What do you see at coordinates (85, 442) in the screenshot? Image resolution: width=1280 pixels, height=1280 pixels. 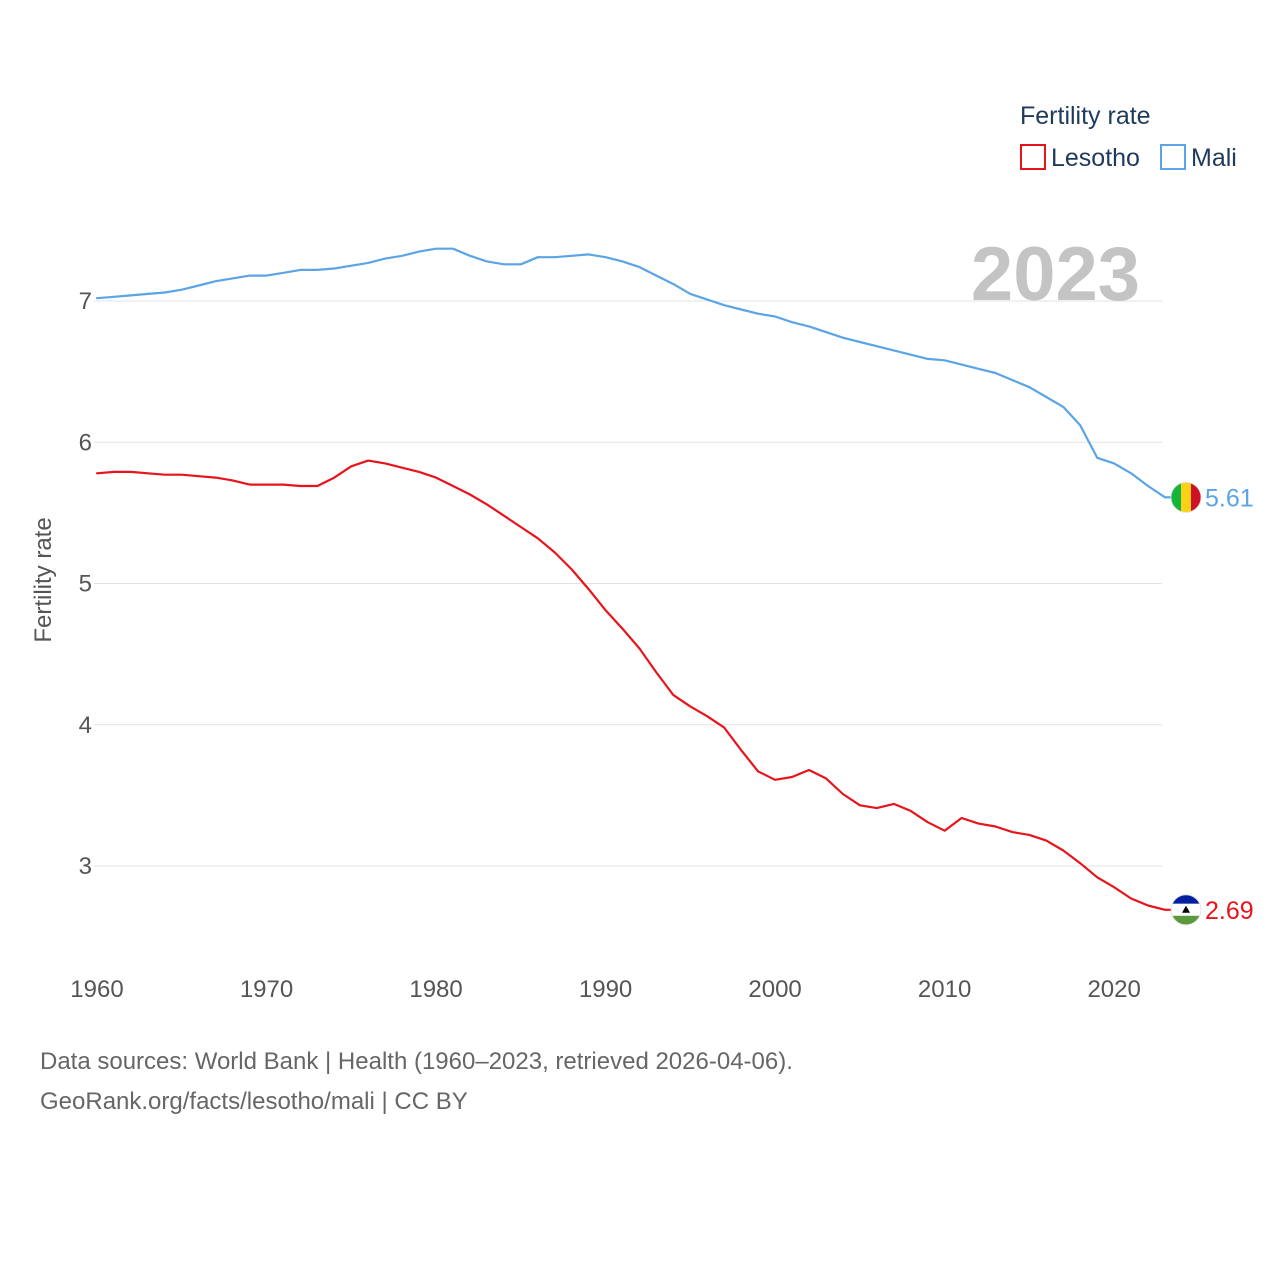 I see `y-tick-label: 6` at bounding box center [85, 442].